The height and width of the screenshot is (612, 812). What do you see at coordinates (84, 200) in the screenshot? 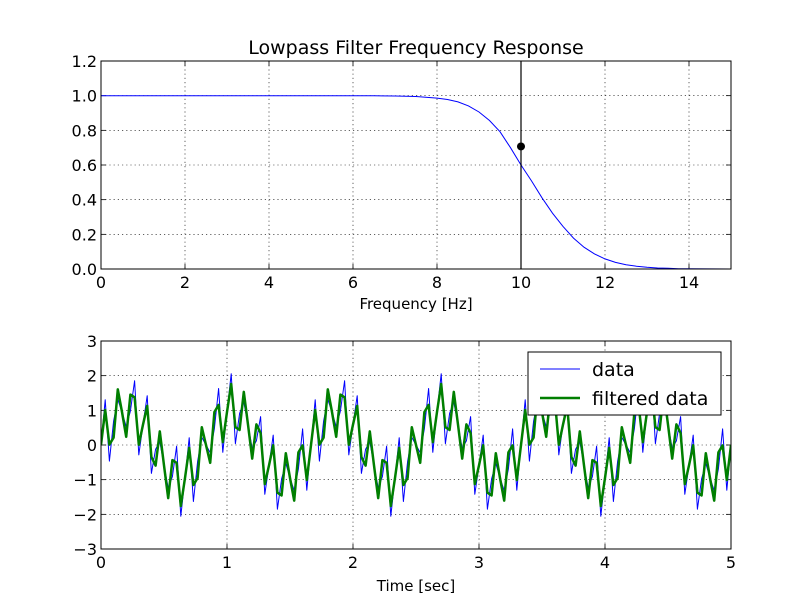
I see `y-tick-label: 0.4` at bounding box center [84, 200].